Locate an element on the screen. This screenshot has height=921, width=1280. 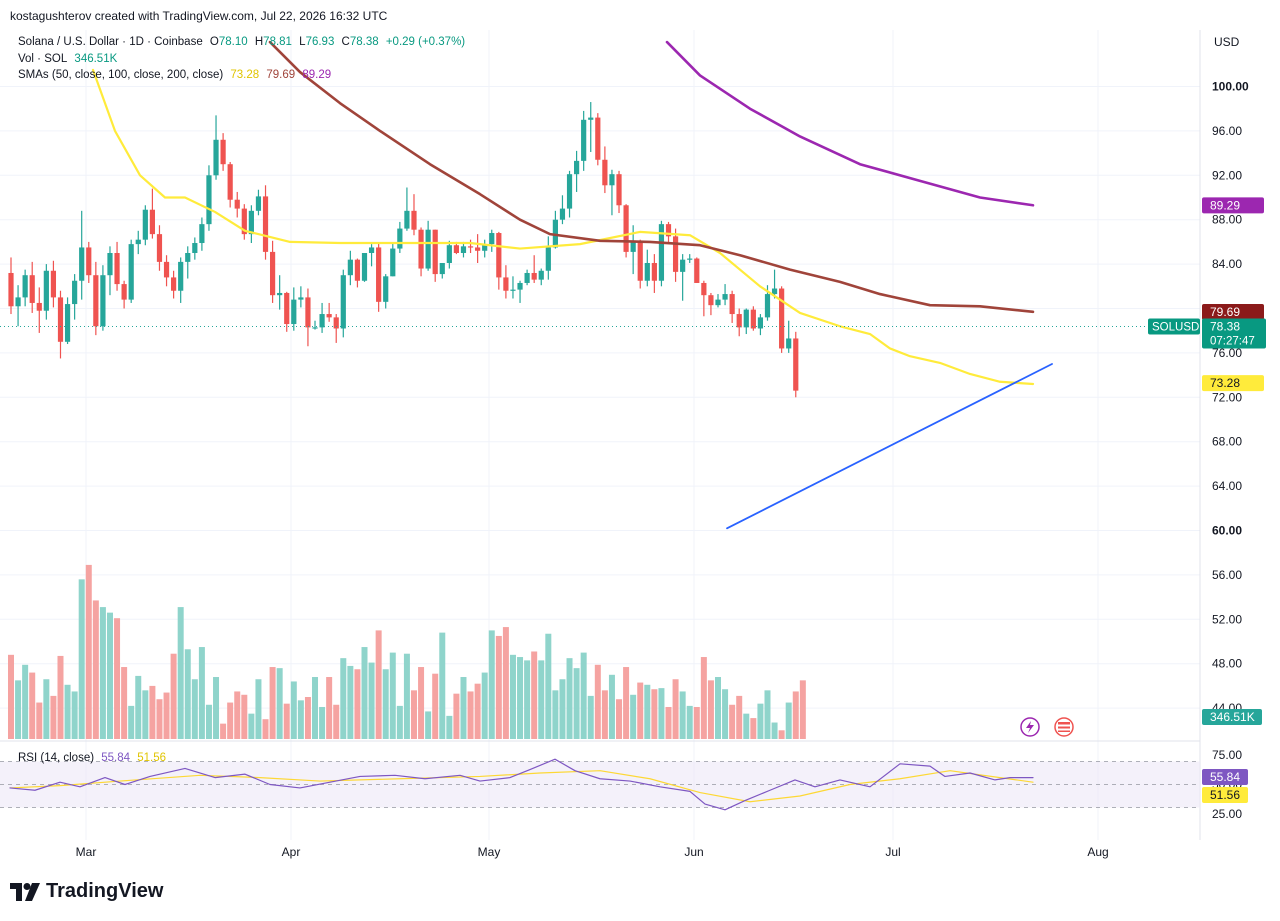
symbol-badge-bg is located at coordinates (1174, 326).